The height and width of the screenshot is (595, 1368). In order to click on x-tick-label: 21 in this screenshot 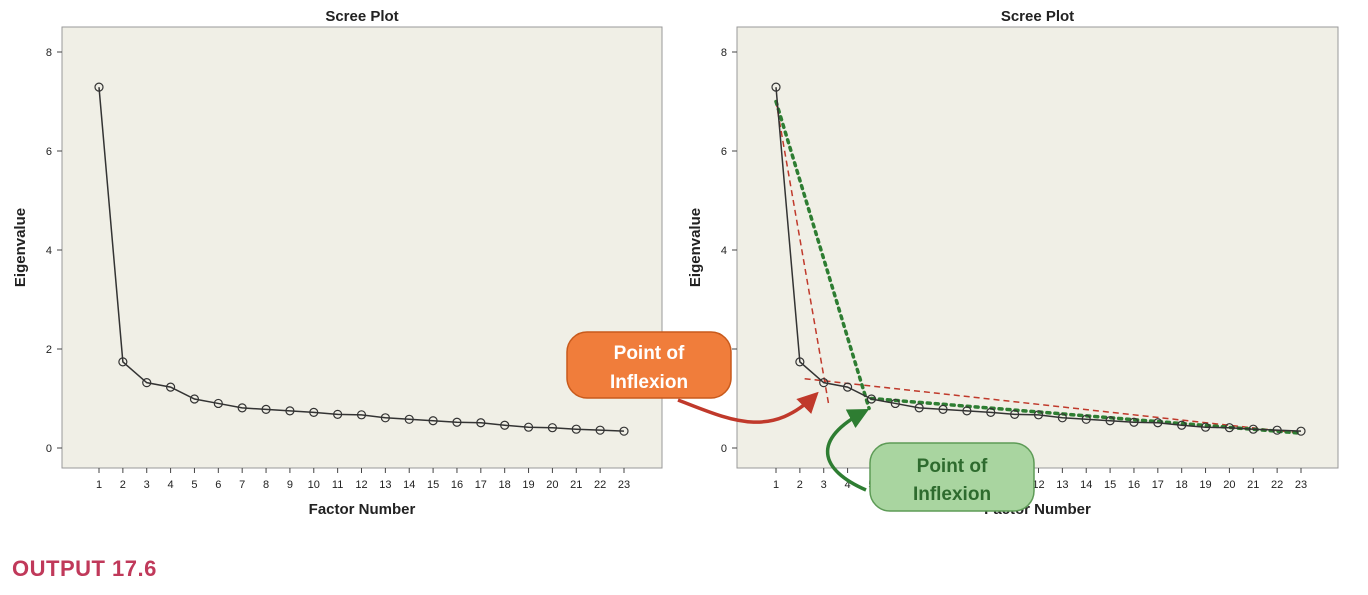, I will do `click(576, 485)`.